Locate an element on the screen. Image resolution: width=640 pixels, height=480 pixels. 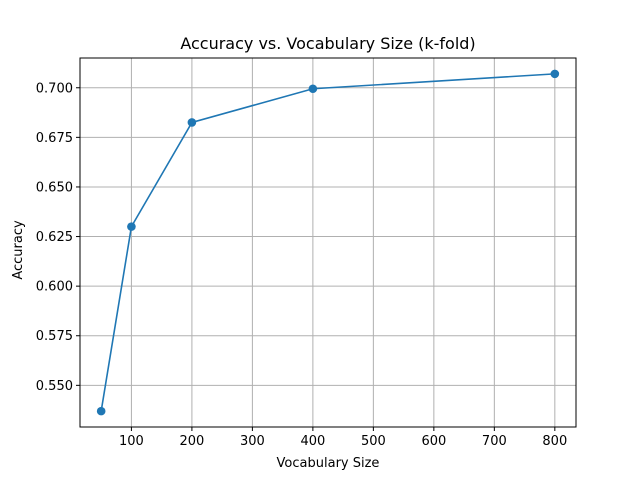
x-tick-label: 400 is located at coordinates (312, 441).